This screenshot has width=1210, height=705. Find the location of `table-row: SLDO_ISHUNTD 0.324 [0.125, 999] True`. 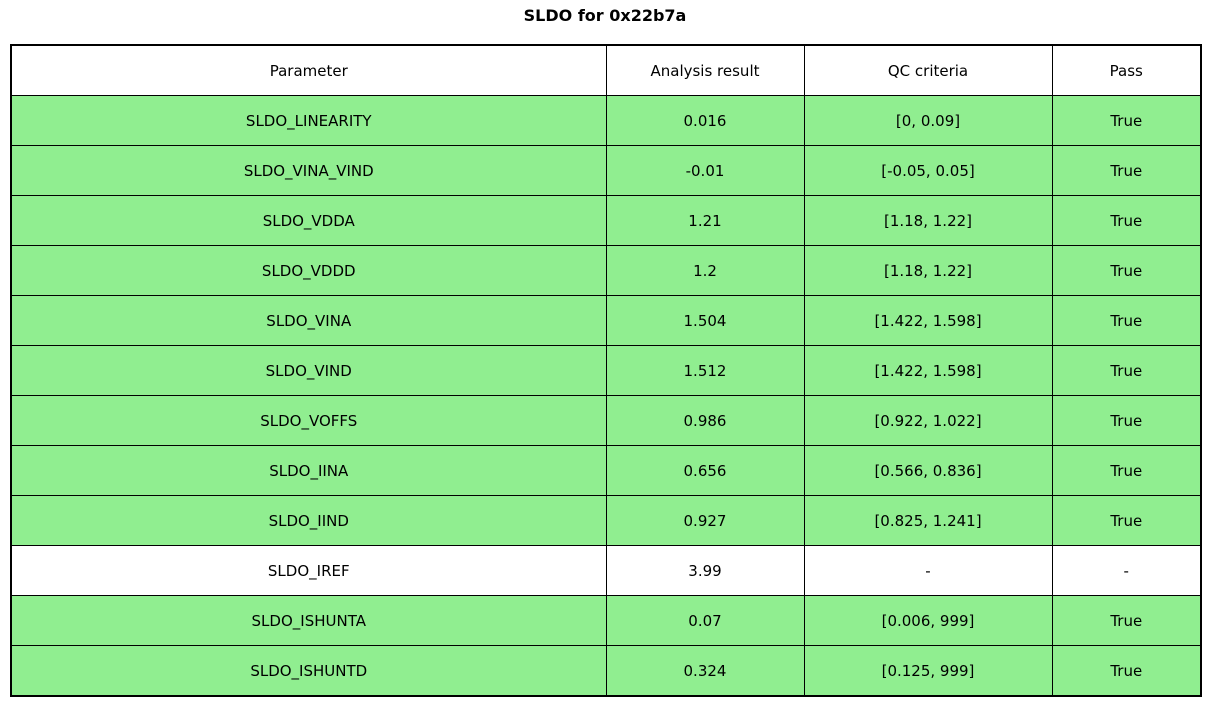

table-row: SLDO_ISHUNTD 0.324 [0.125, 999] True is located at coordinates (606, 671).